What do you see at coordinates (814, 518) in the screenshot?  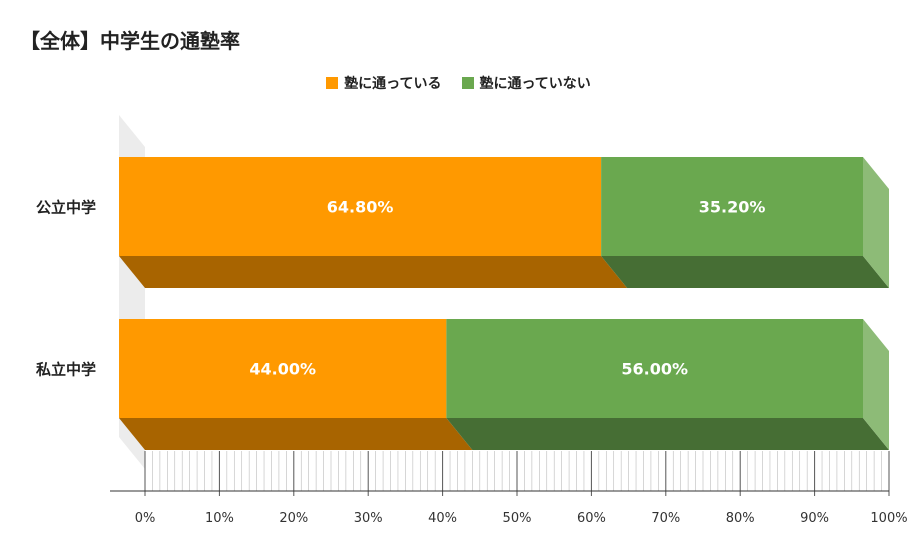 I see `x-tick-label: 90%` at bounding box center [814, 518].